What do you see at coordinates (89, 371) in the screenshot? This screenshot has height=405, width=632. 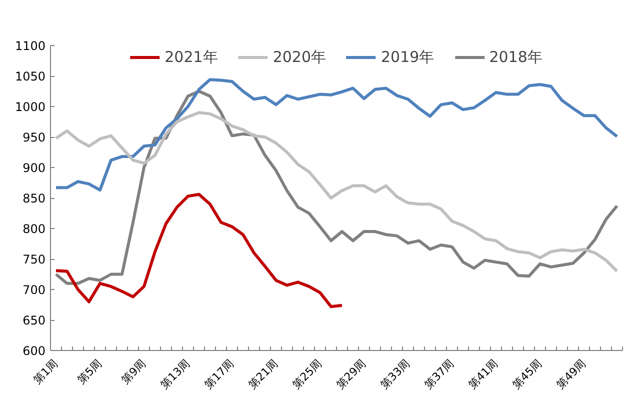 I see `x-tick-label: 第5周` at bounding box center [89, 371].